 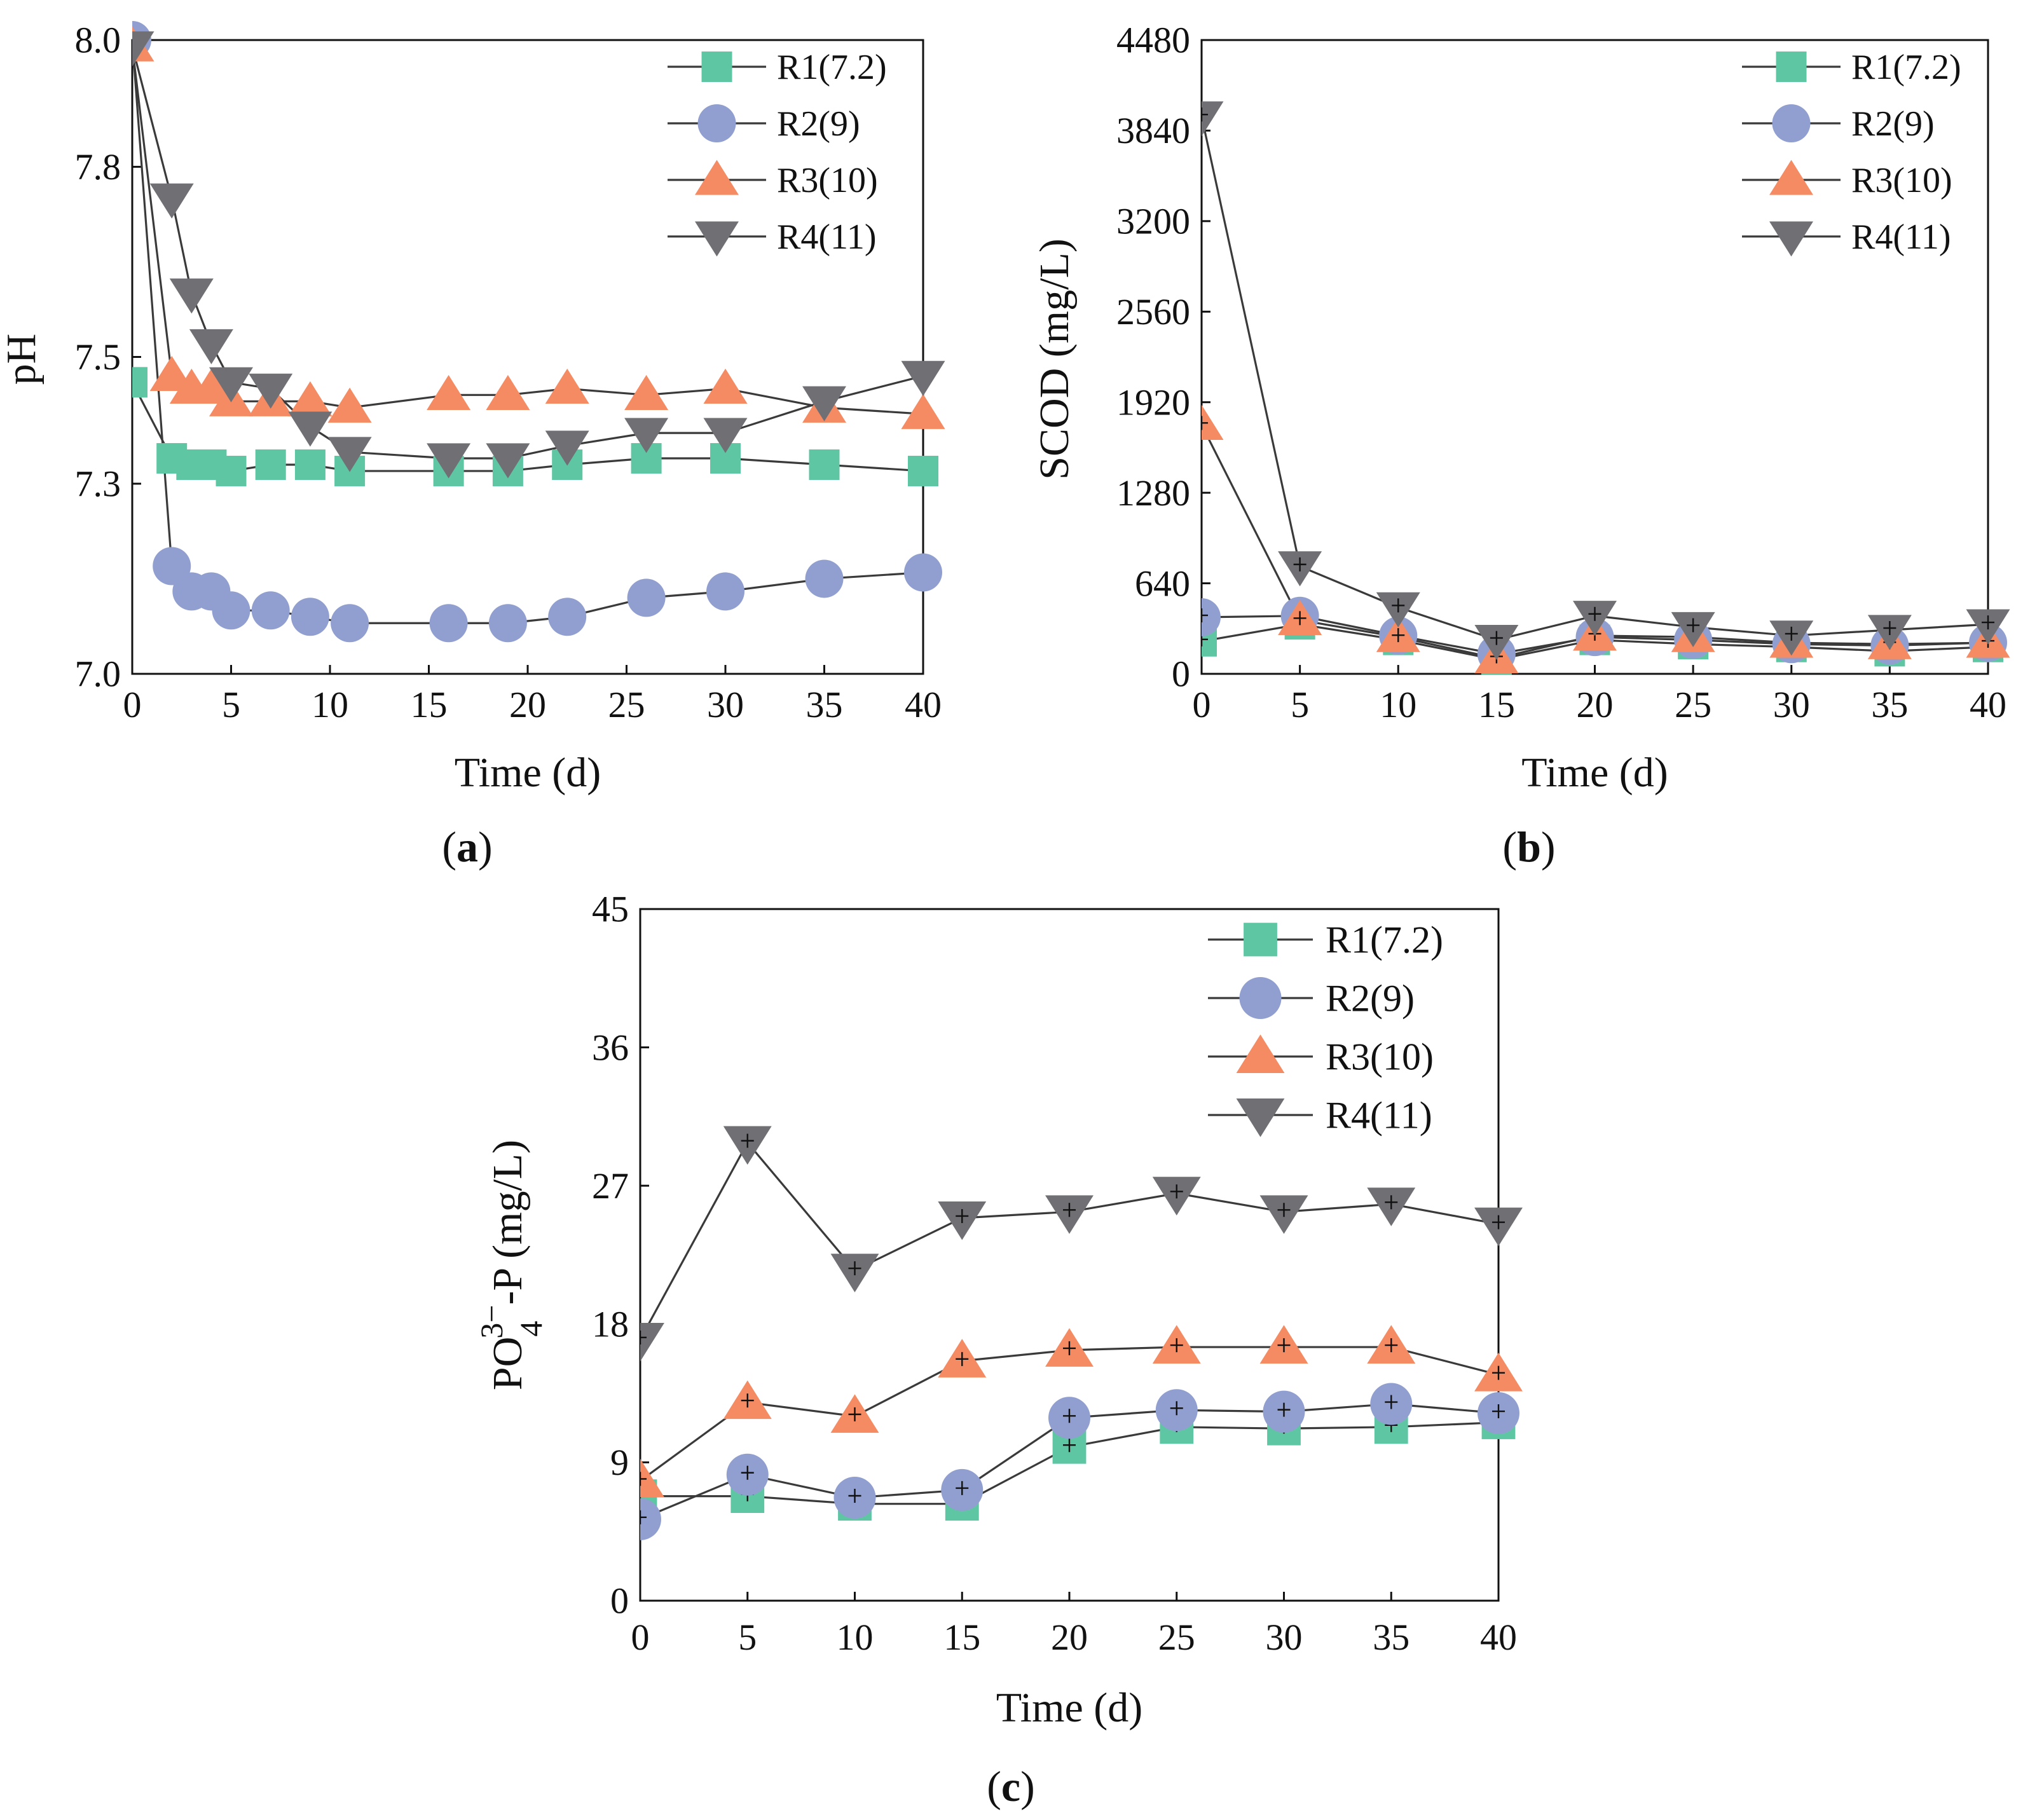 I want to click on x-tick-label: 40, so click(x=1988, y=705).